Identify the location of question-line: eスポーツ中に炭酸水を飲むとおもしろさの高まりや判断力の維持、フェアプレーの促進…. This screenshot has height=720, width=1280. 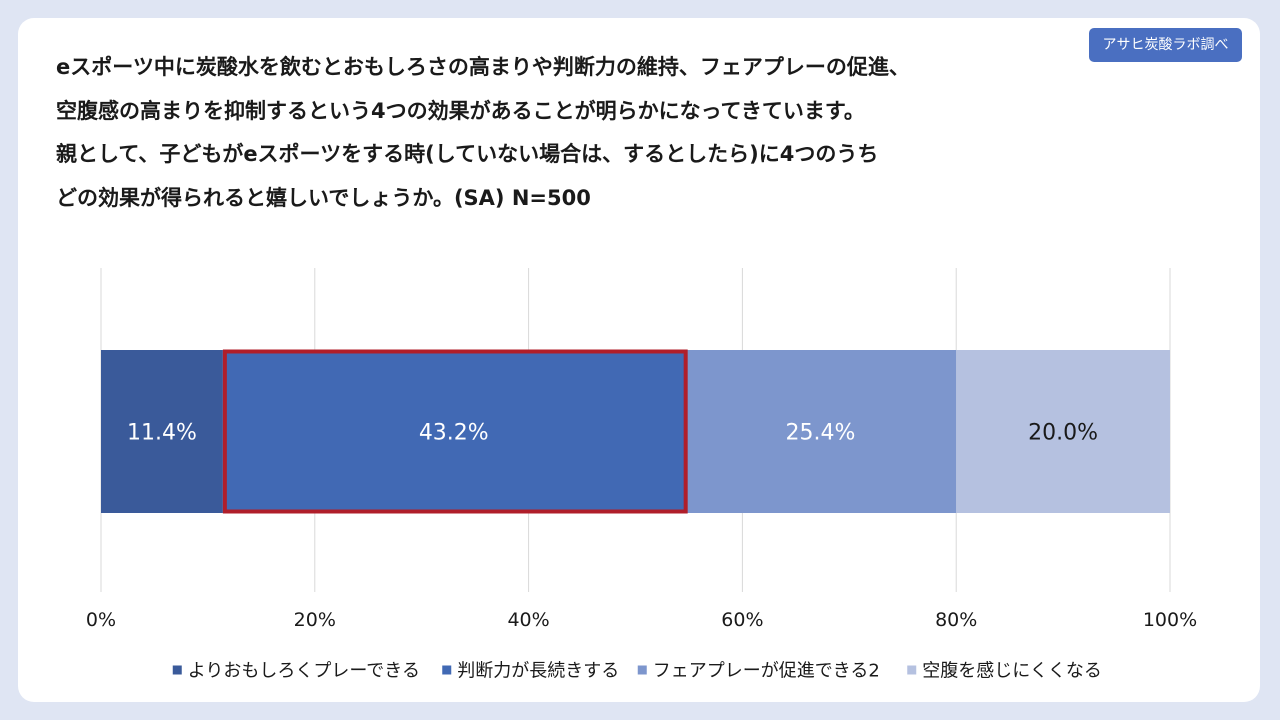
(483, 67).